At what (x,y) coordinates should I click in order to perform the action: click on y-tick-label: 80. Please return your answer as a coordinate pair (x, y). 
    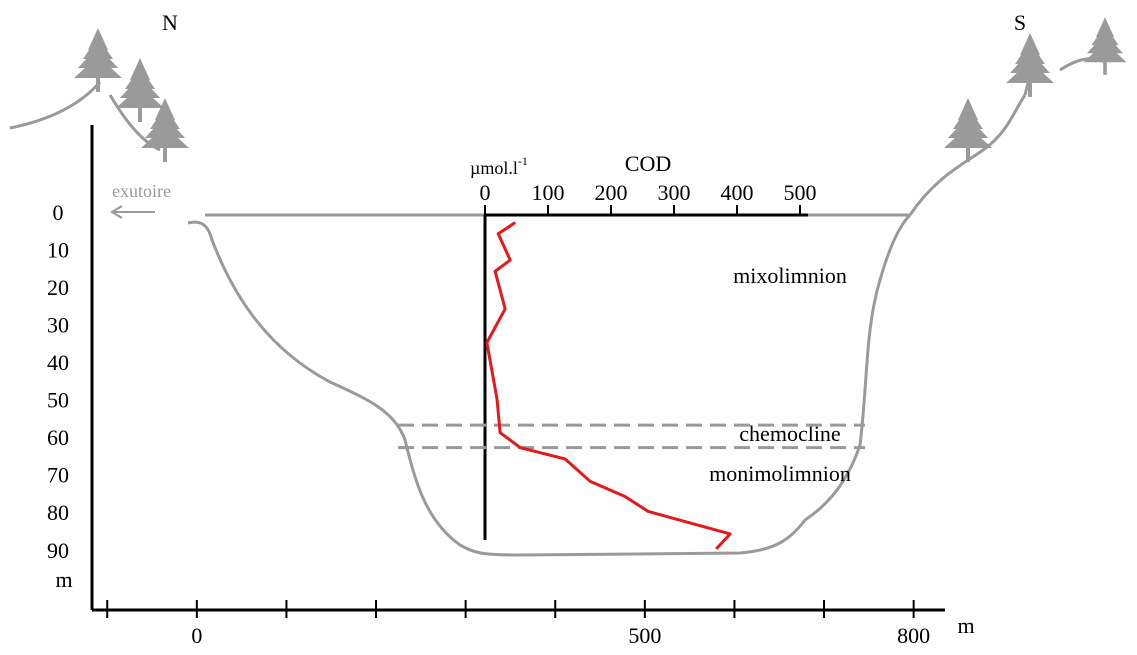
    Looking at the image, I should click on (58, 512).